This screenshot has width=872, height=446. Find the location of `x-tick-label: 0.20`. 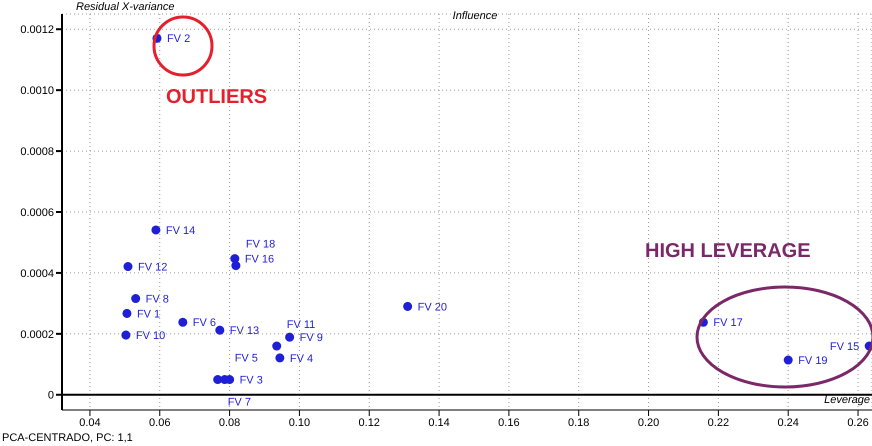

x-tick-label: 0.20 is located at coordinates (649, 422).